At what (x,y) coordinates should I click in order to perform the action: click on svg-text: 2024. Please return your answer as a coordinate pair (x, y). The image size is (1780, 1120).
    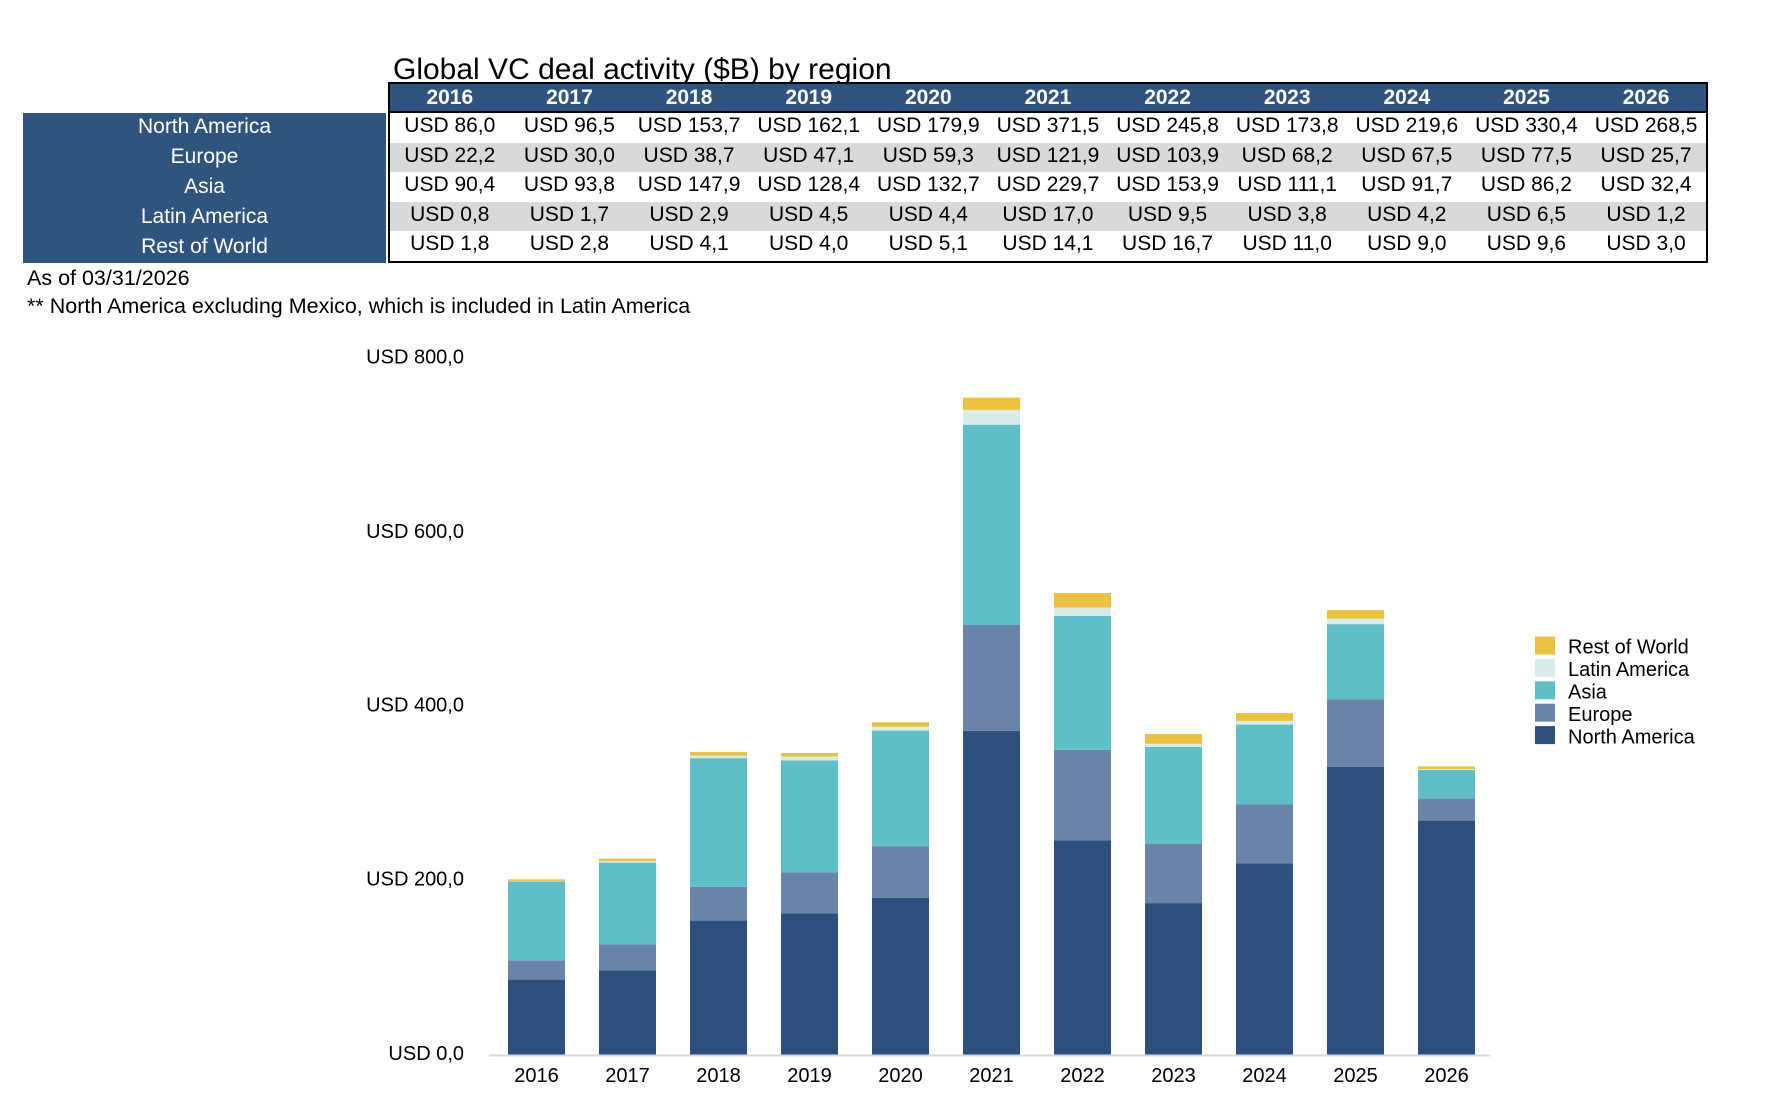
    Looking at the image, I should click on (1264, 1076).